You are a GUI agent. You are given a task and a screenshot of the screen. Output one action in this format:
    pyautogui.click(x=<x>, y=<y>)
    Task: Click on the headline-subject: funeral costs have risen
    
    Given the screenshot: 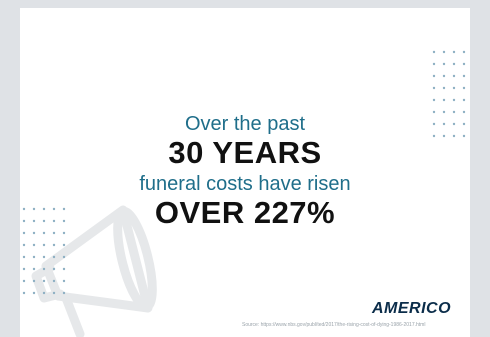 What is the action you would take?
    pyautogui.click(x=245, y=184)
    